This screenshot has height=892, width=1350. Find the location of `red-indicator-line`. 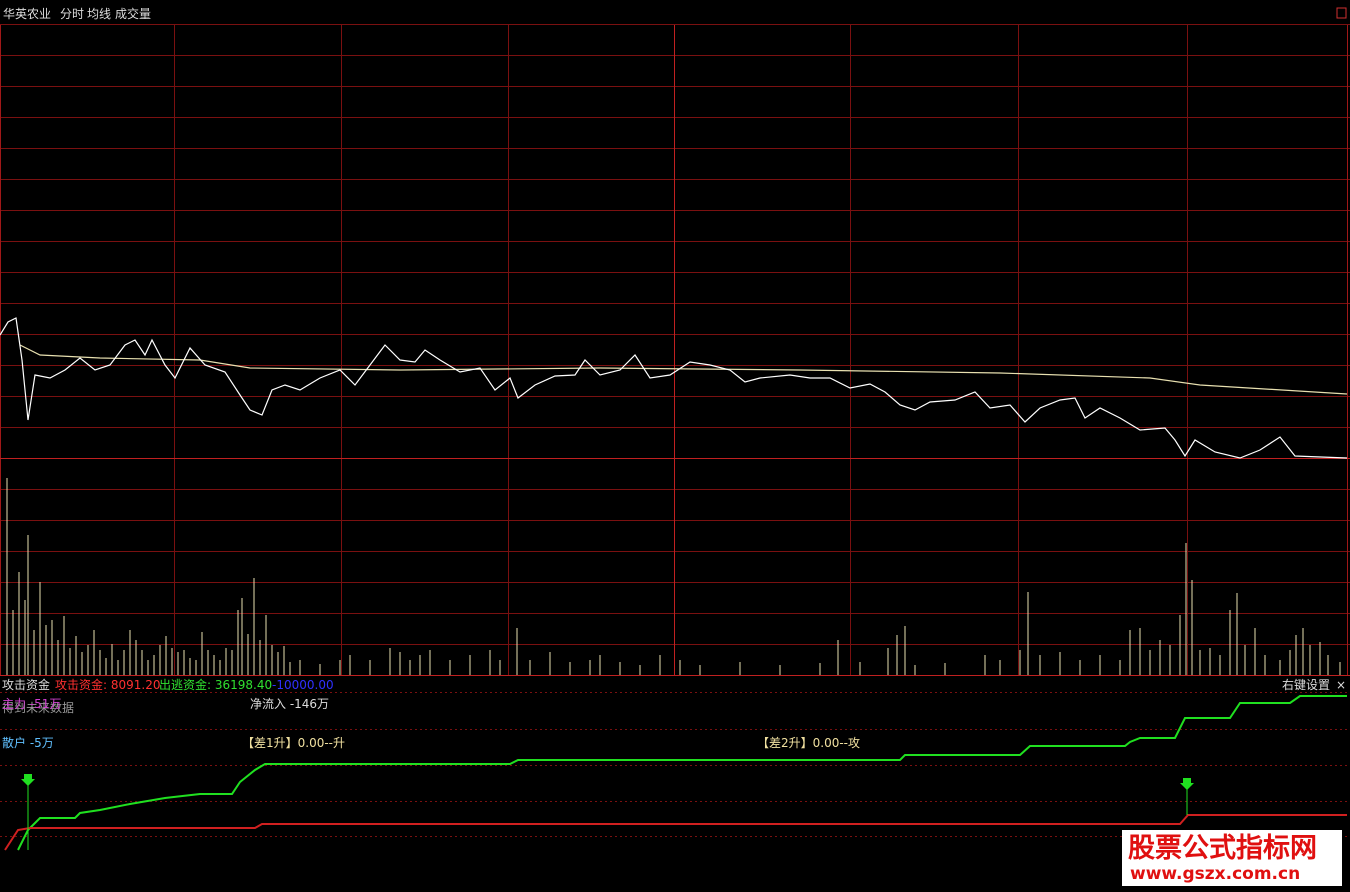

red-indicator-line is located at coordinates (675, 832).